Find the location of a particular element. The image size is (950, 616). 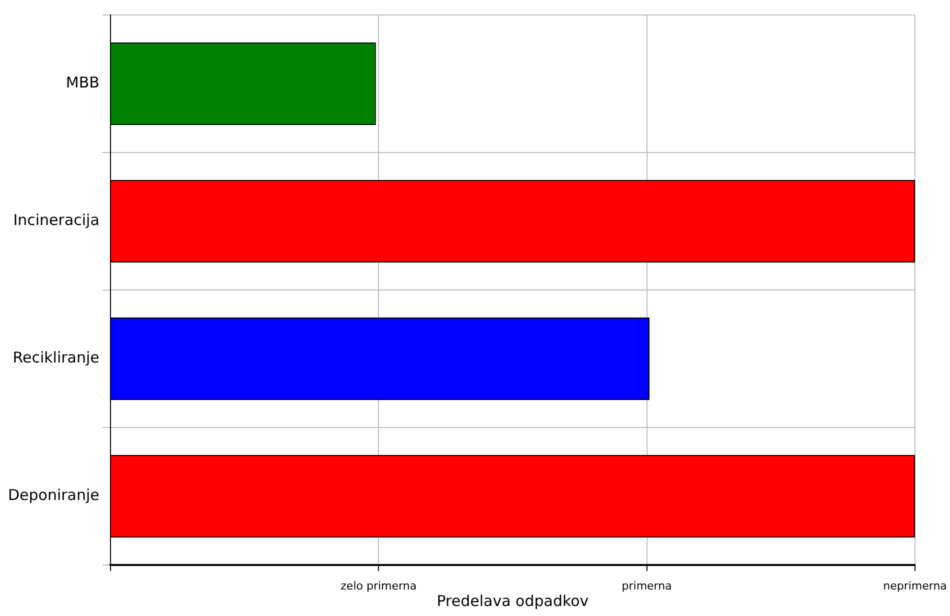

text: zelo primerna is located at coordinates (378, 585).